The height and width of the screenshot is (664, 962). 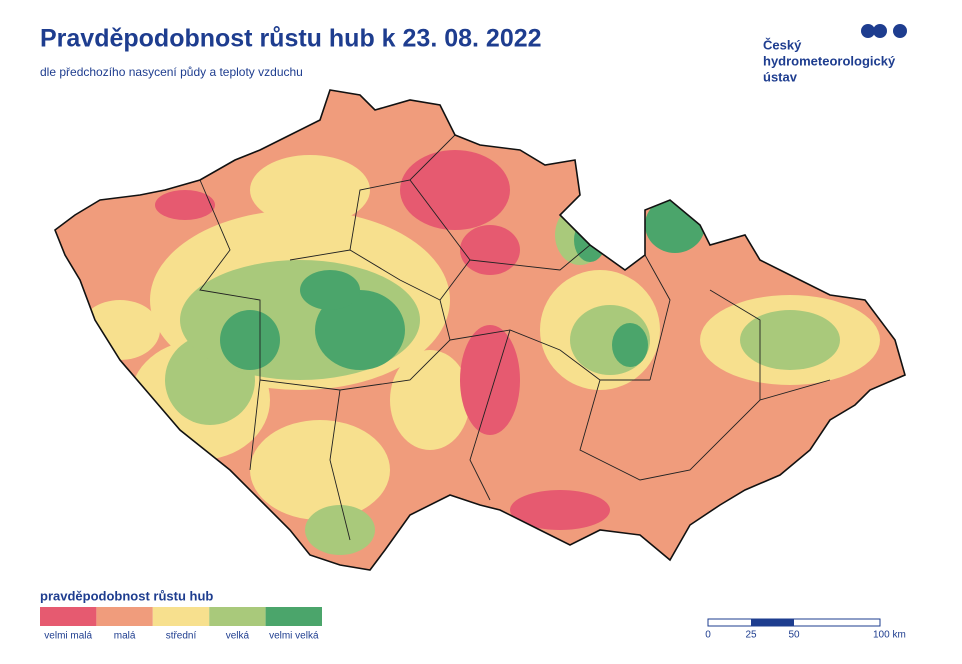 I want to click on legend-label: střední, so click(x=181, y=636).